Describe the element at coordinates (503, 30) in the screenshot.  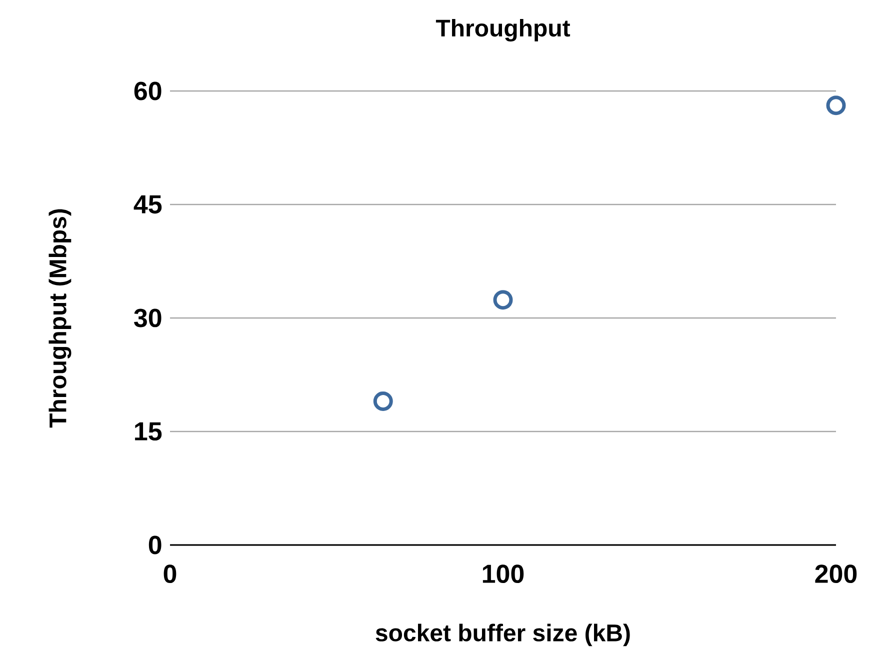
I see `chart-title: Throughput` at that location.